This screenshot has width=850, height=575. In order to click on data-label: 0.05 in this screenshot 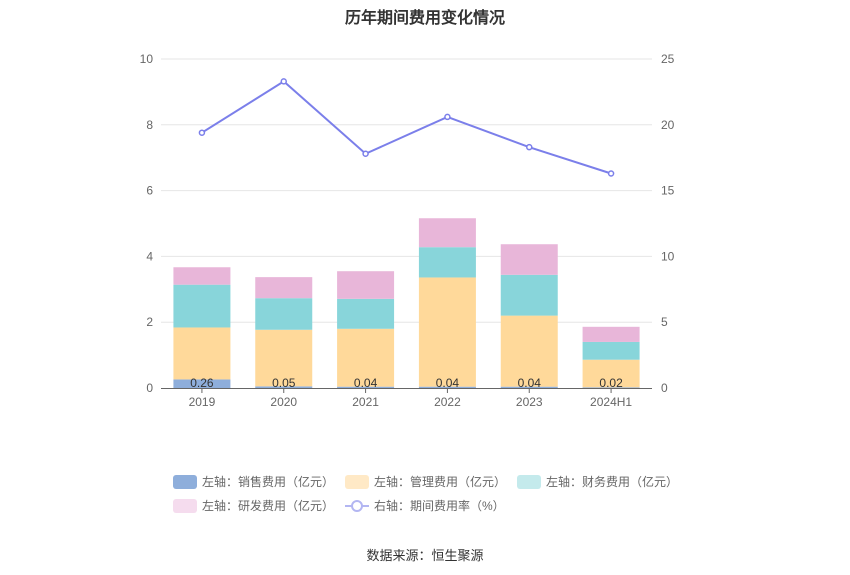, I will do `click(284, 383)`.